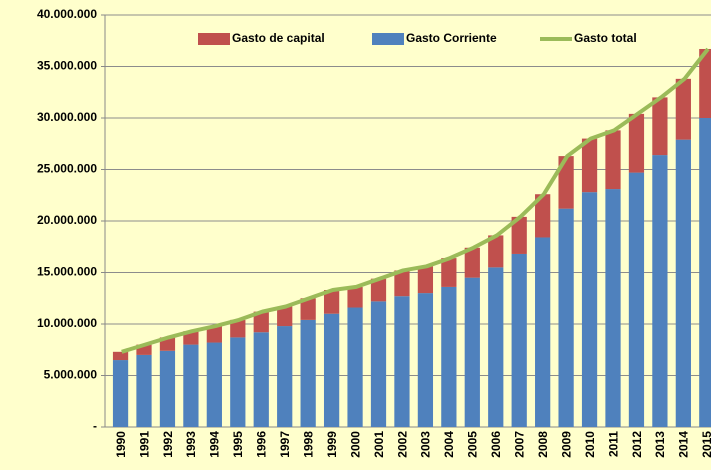 Image resolution: width=711 pixels, height=470 pixels. I want to click on x-tick-label: 2002, so click(402, 444).